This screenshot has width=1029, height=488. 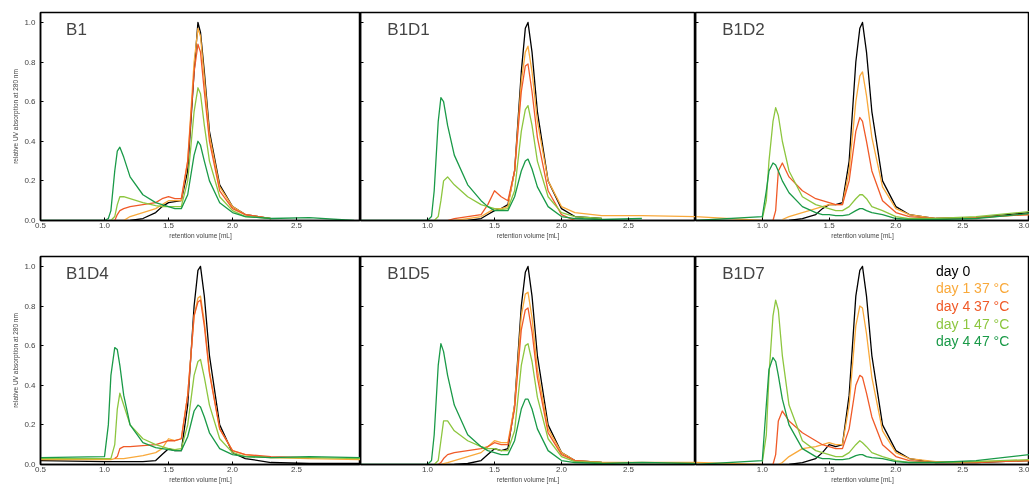 I want to click on chart-title: B1D1, so click(x=408, y=29).